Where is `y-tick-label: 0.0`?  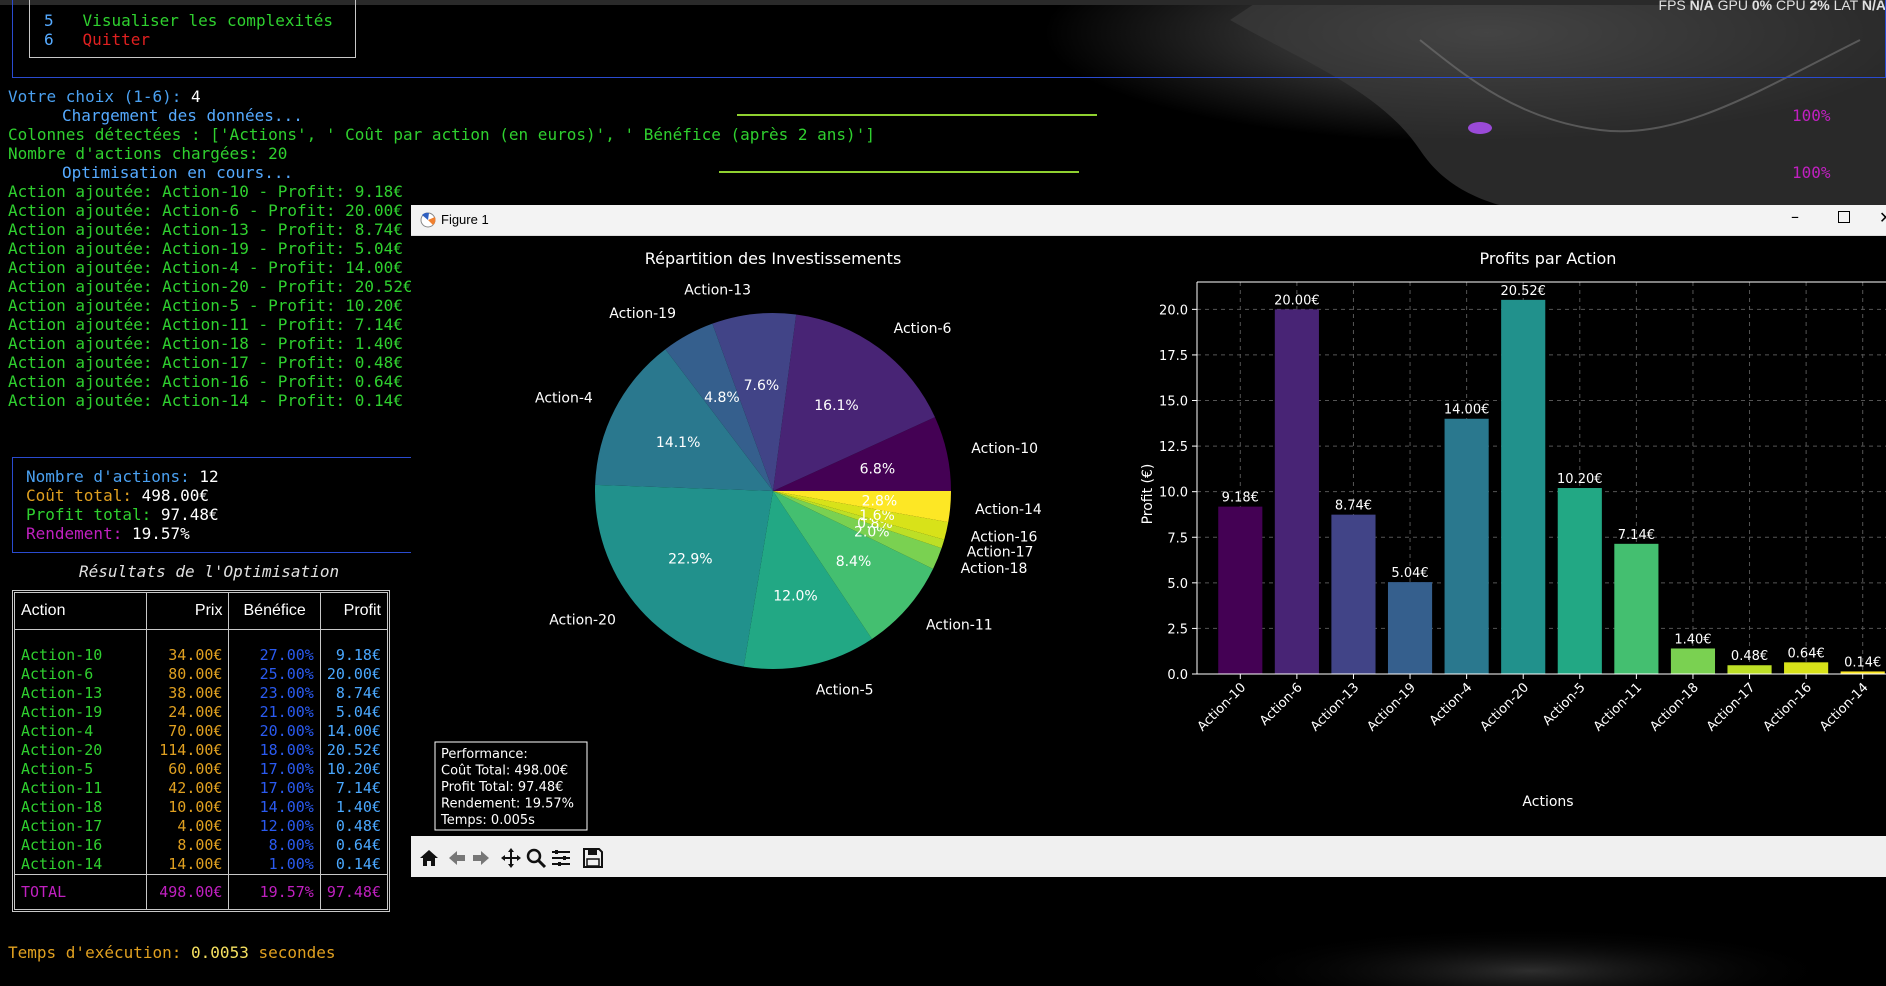 y-tick-label: 0.0 is located at coordinates (1177, 675).